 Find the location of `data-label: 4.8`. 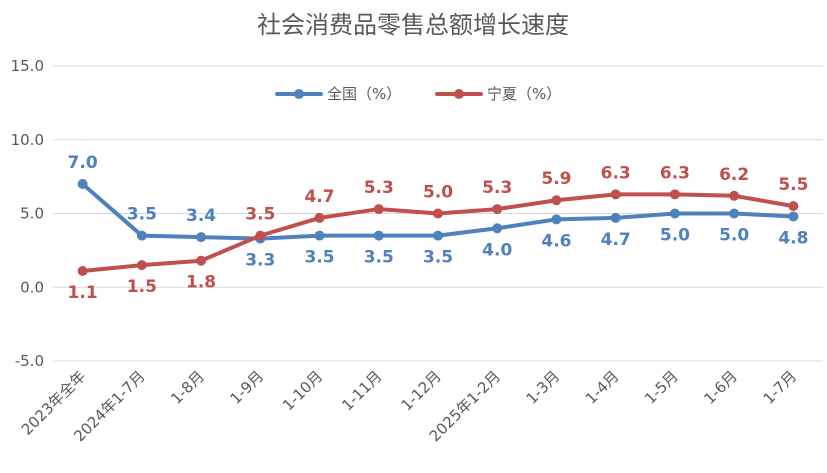

data-label: 4.8 is located at coordinates (793, 238).